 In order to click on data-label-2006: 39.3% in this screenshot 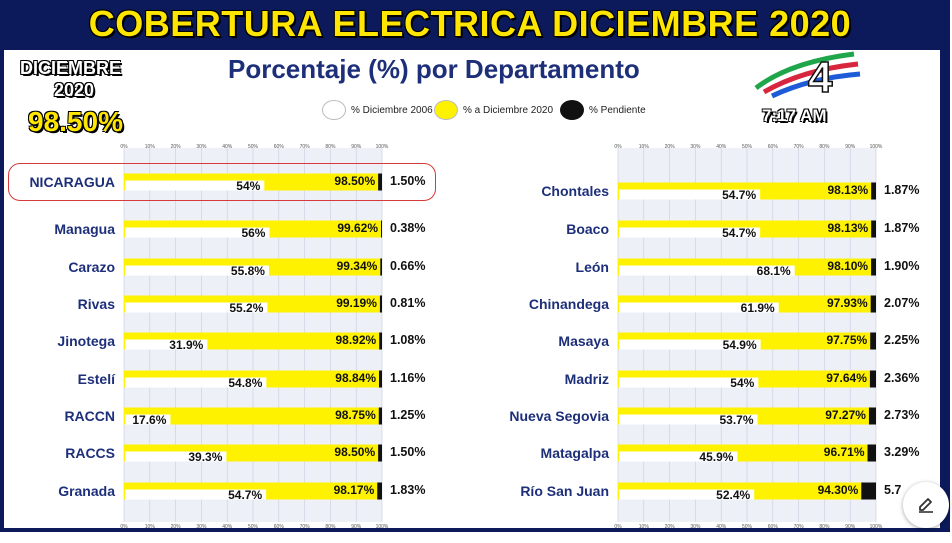, I will do `click(205, 457)`.